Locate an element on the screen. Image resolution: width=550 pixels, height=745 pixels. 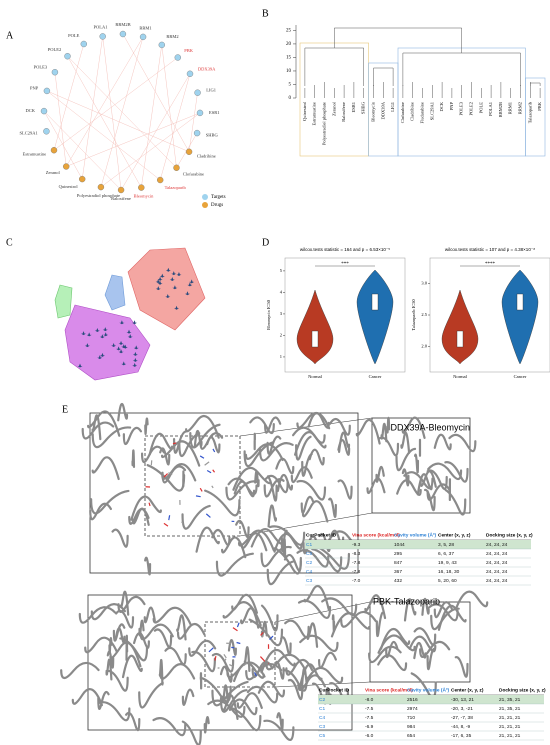
node-label: POLE2 is located at coordinates (55, 49).